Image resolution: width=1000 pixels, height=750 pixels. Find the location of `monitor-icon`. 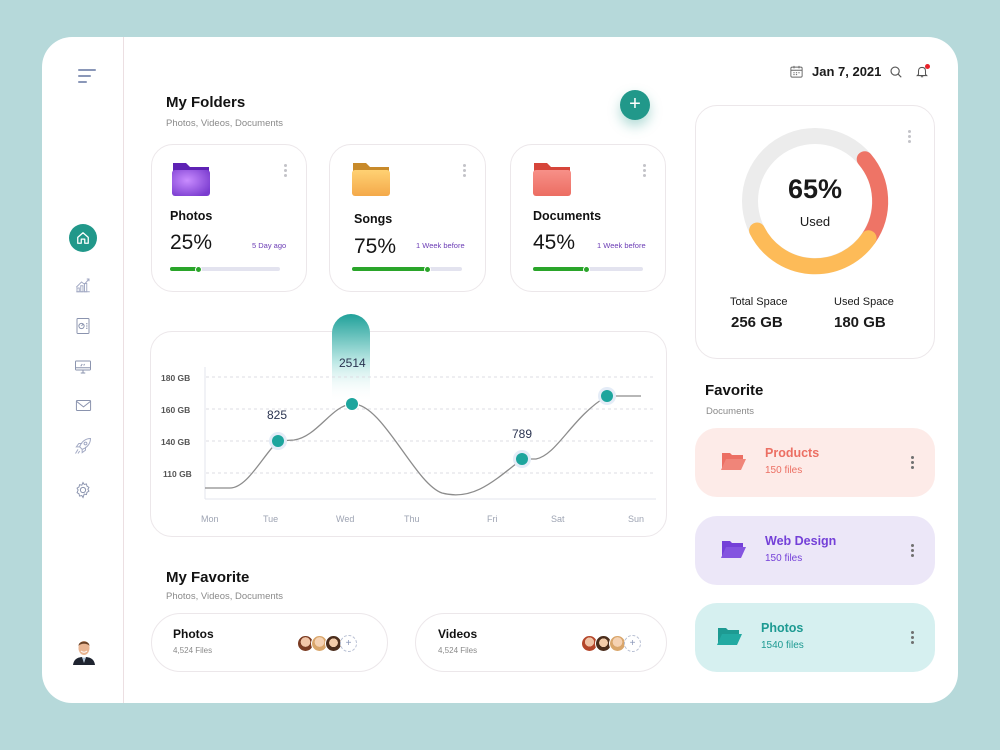

monitor-icon is located at coordinates (83, 367).